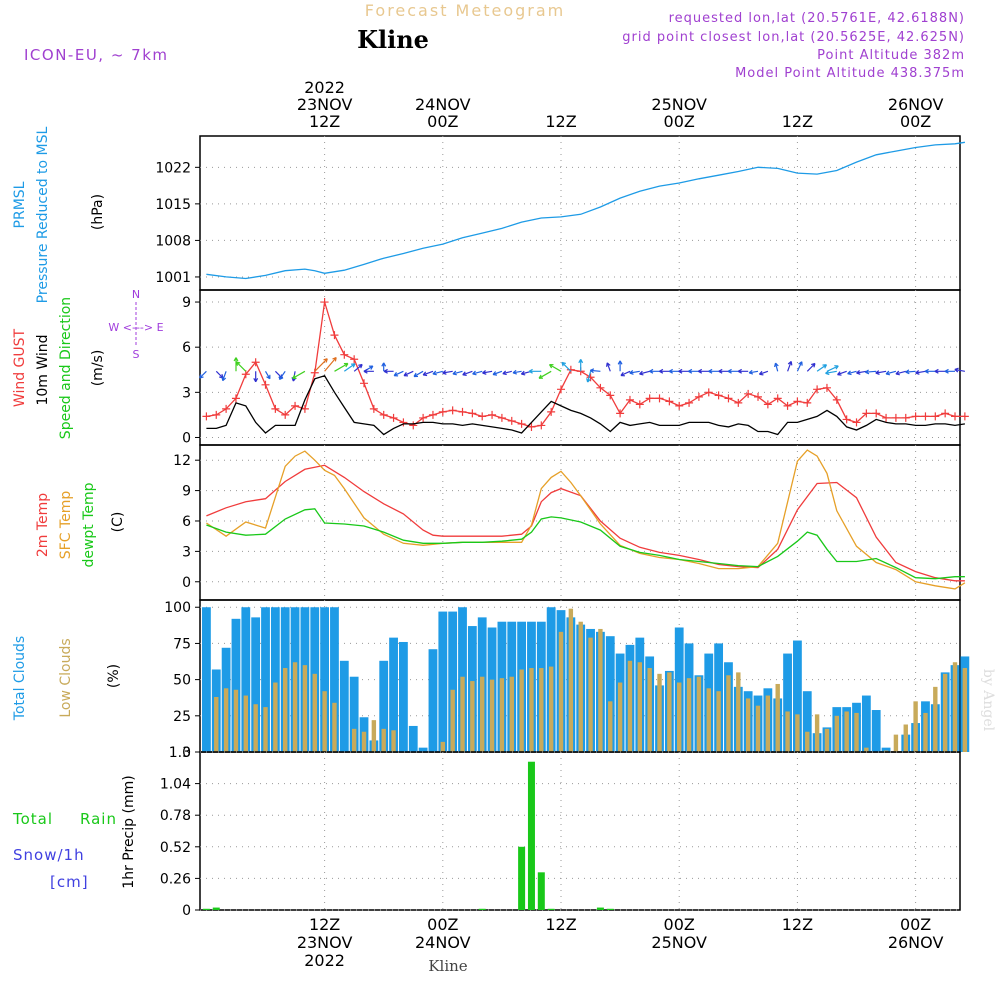 The width and height of the screenshot is (1000, 1000). I want to click on precip-panel-labels: Total Rain Snow/1h [cm] 1hr Precip (mm), so click(74, 833).